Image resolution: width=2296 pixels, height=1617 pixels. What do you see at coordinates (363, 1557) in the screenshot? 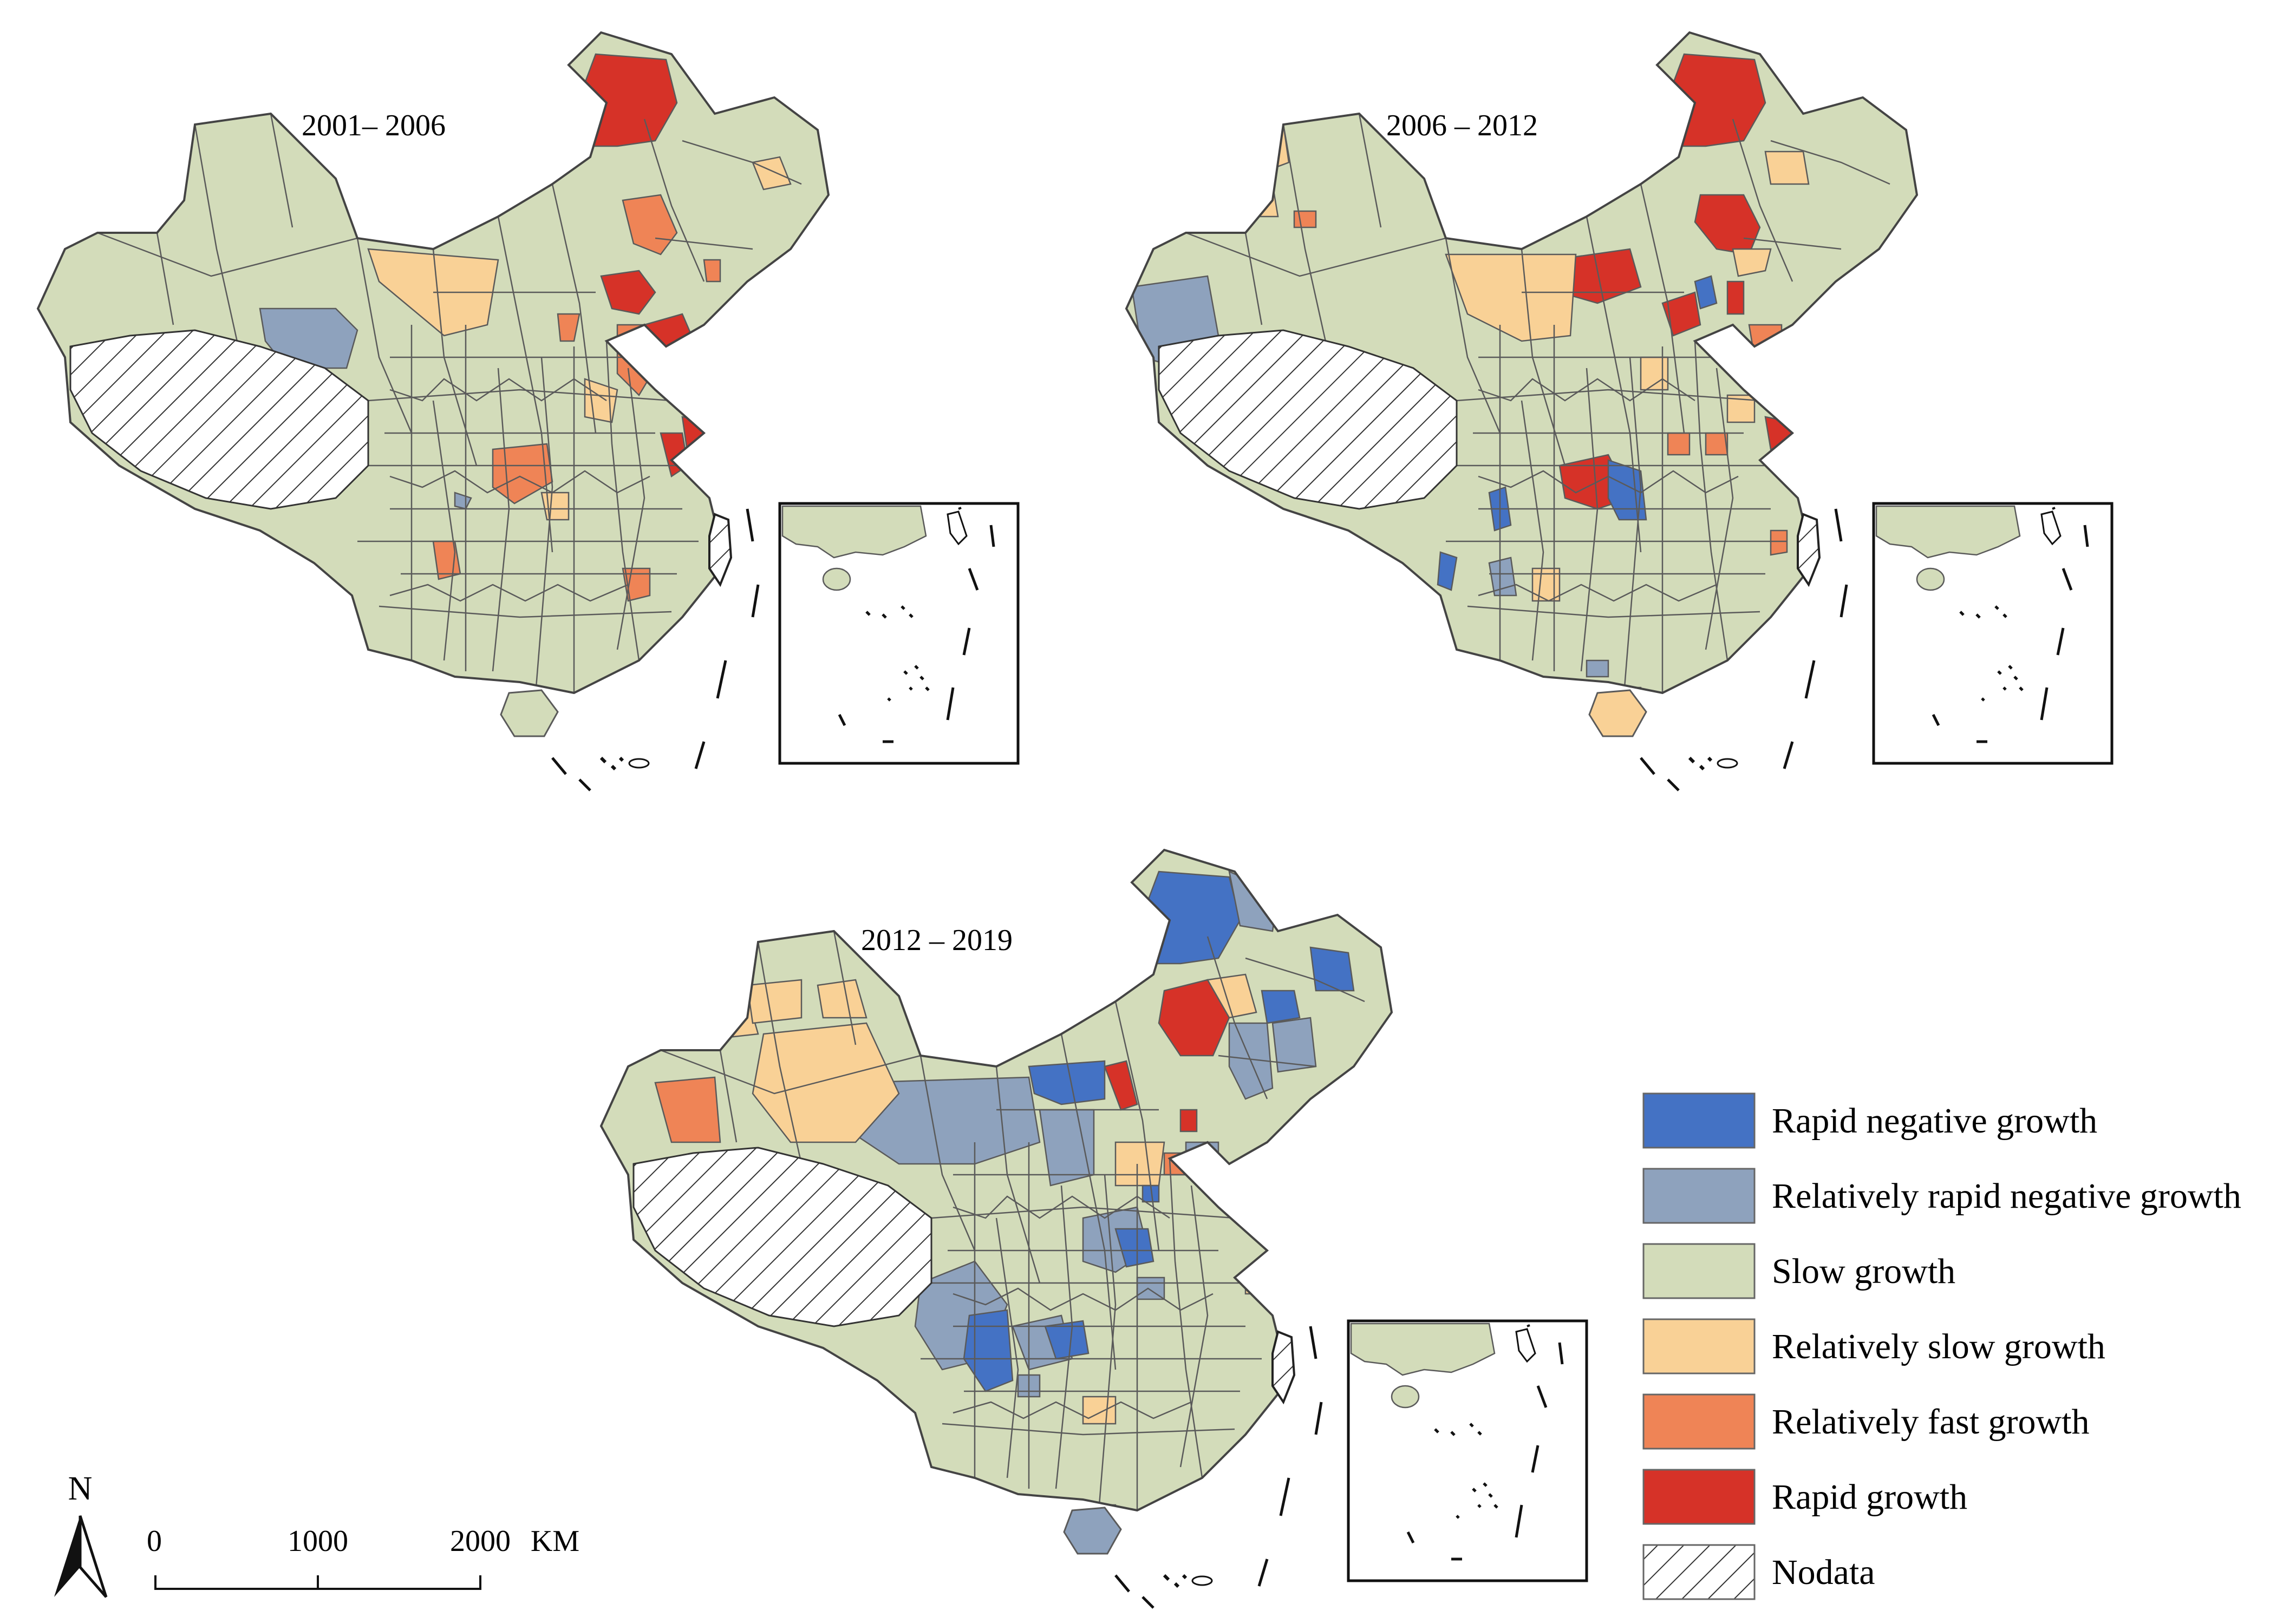
I see `scale-bar: 0 1000 2000 KM` at bounding box center [363, 1557].